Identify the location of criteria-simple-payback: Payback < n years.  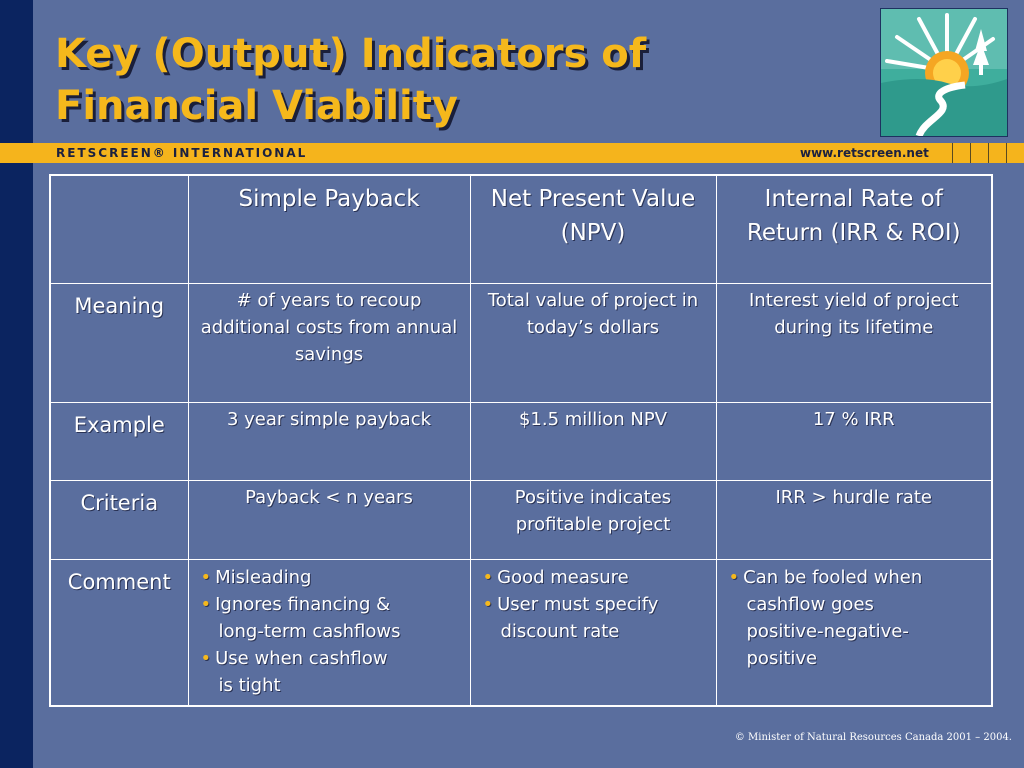
(329, 520).